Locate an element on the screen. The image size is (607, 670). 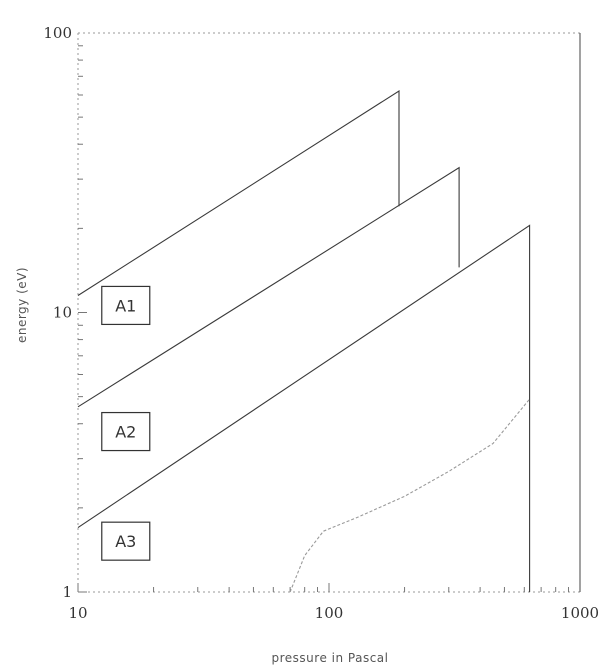
x-tick-label: 100 is located at coordinates (329, 613).